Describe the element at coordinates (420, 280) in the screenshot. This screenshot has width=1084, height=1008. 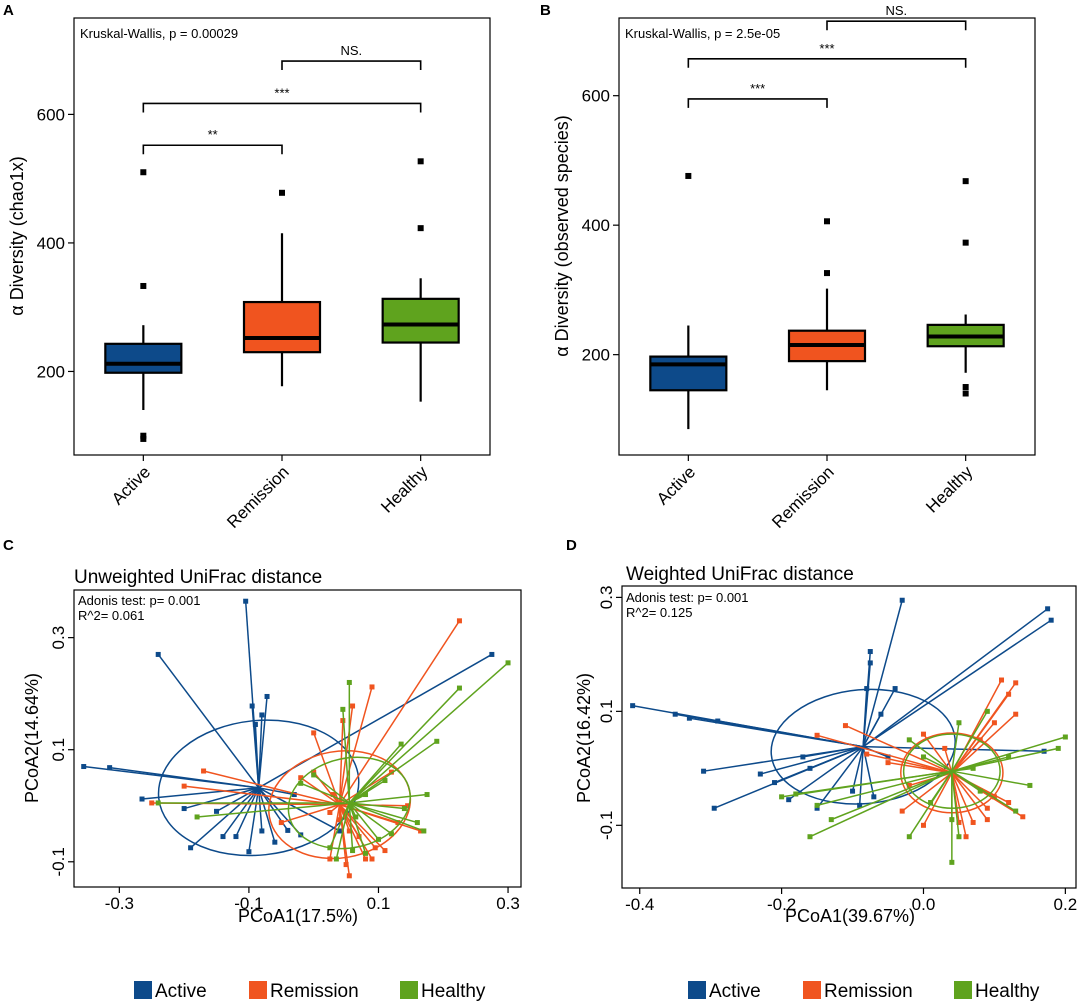
I see `box-healthy` at that location.